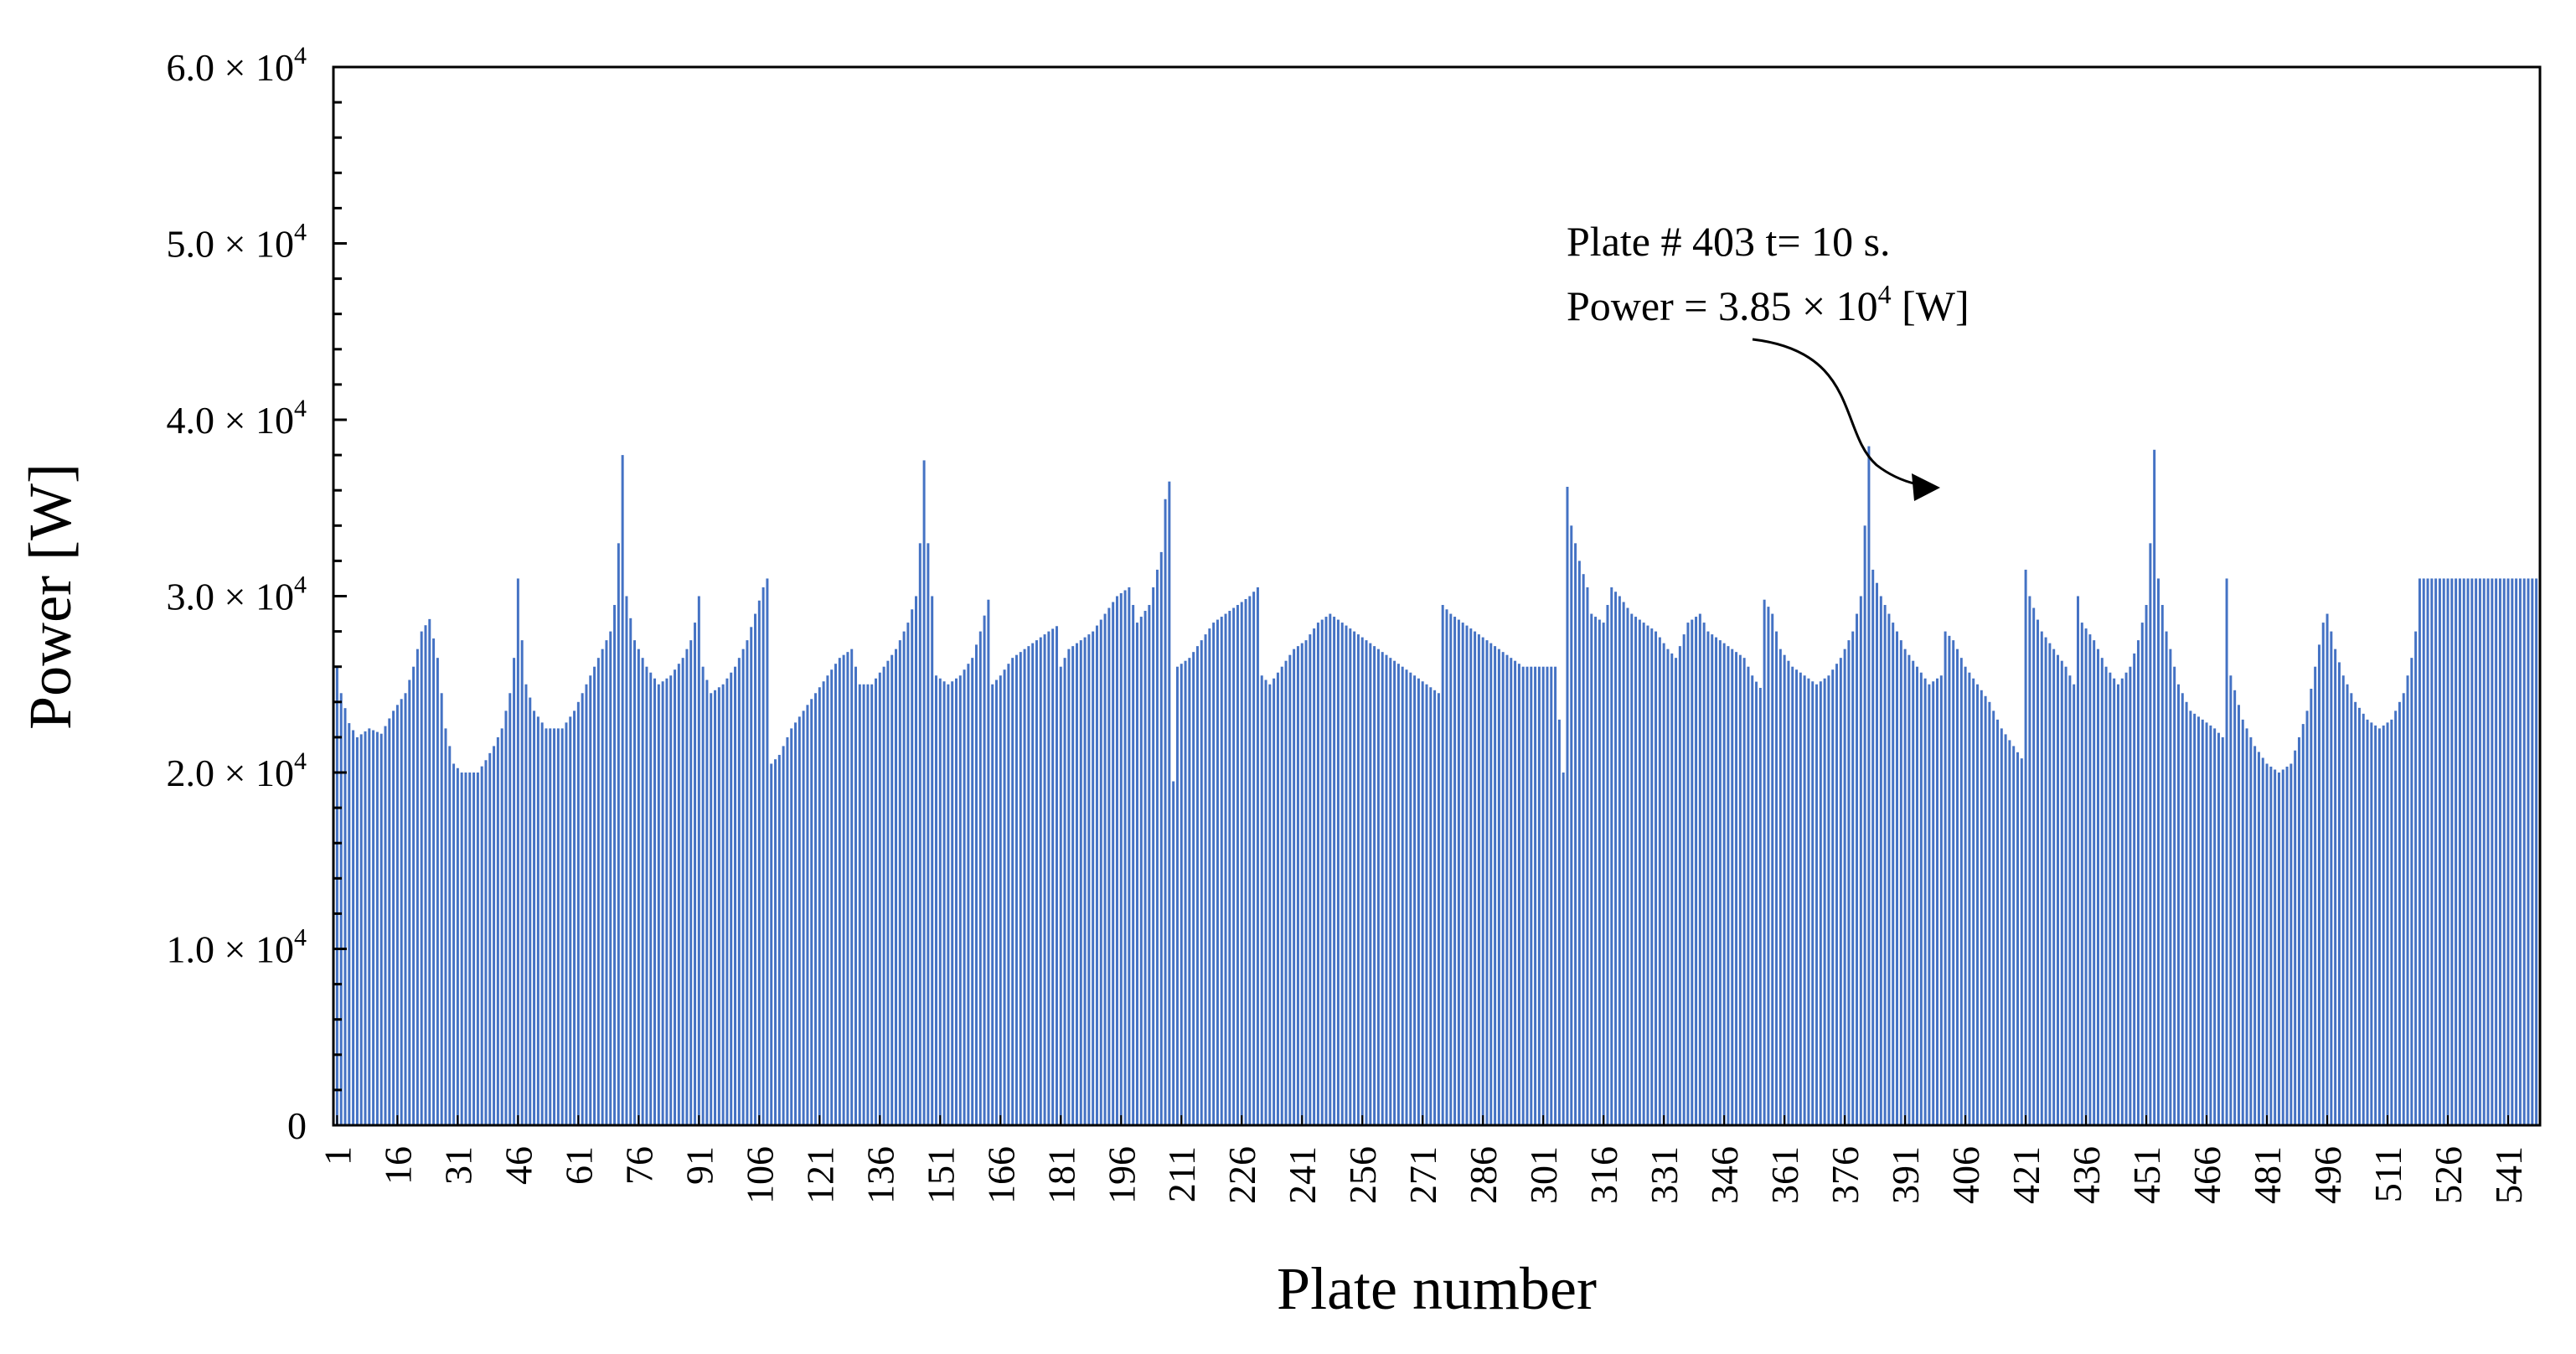 This screenshot has width=2576, height=1354. Describe the element at coordinates (1724, 1175) in the screenshot. I see `x-tick-label: 346` at that location.